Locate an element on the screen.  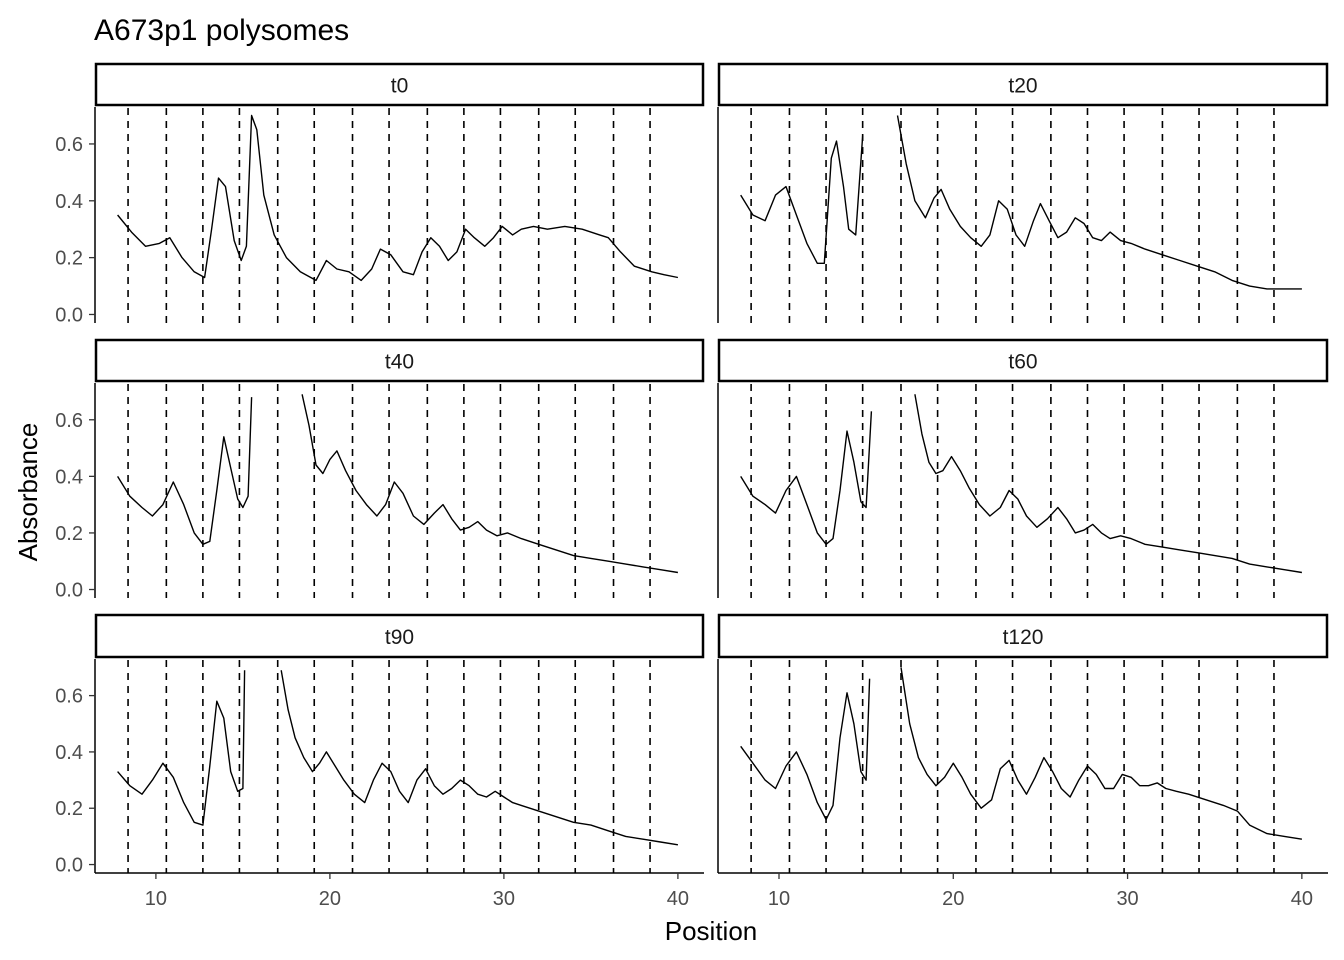
panel-t40-strip-label: t40 is located at coordinates (399, 362).